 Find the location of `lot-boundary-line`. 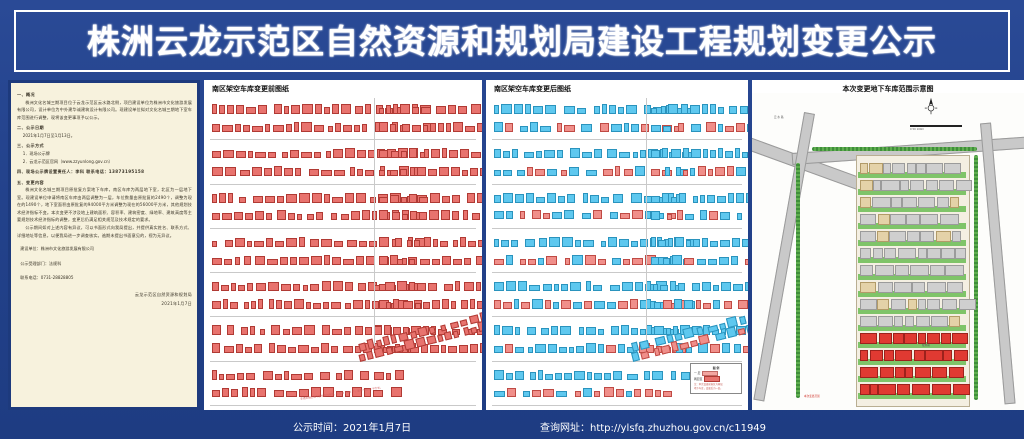

lot-boundary-line is located at coordinates (343, 228).